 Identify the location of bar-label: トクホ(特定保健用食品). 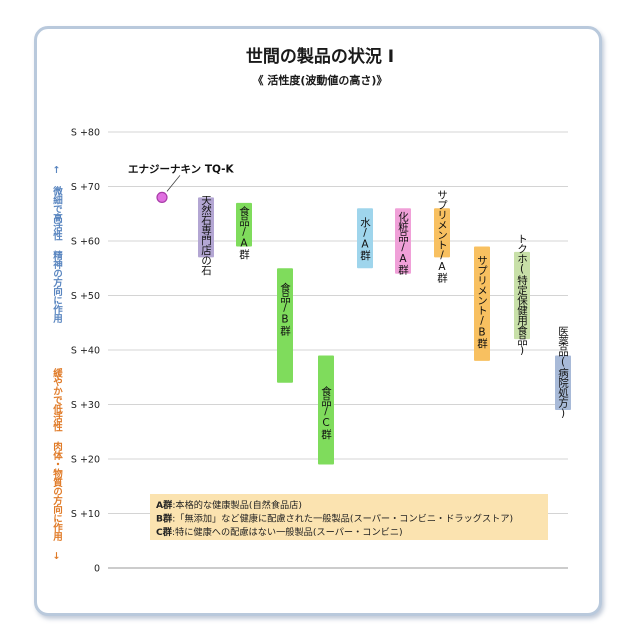
(522, 294).